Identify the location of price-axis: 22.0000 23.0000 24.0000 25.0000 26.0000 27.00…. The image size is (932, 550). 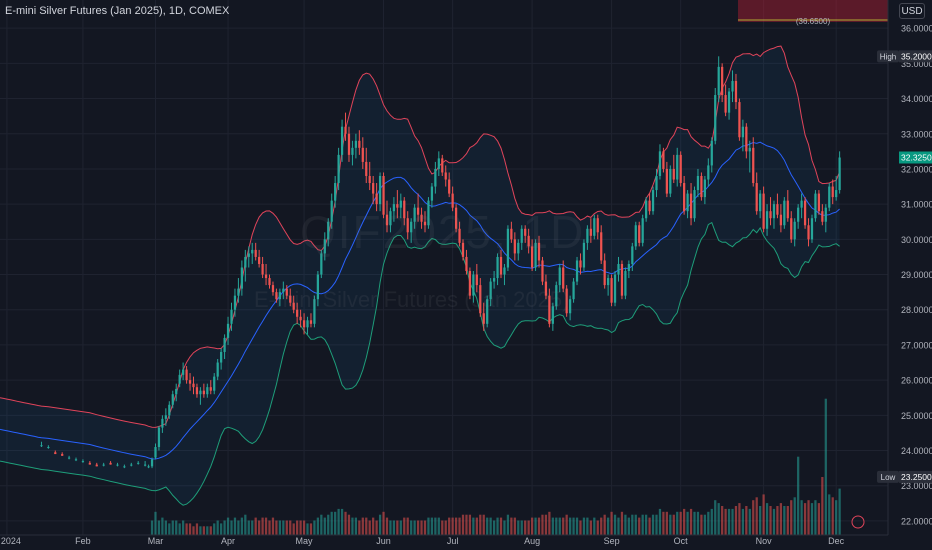
(909, 267).